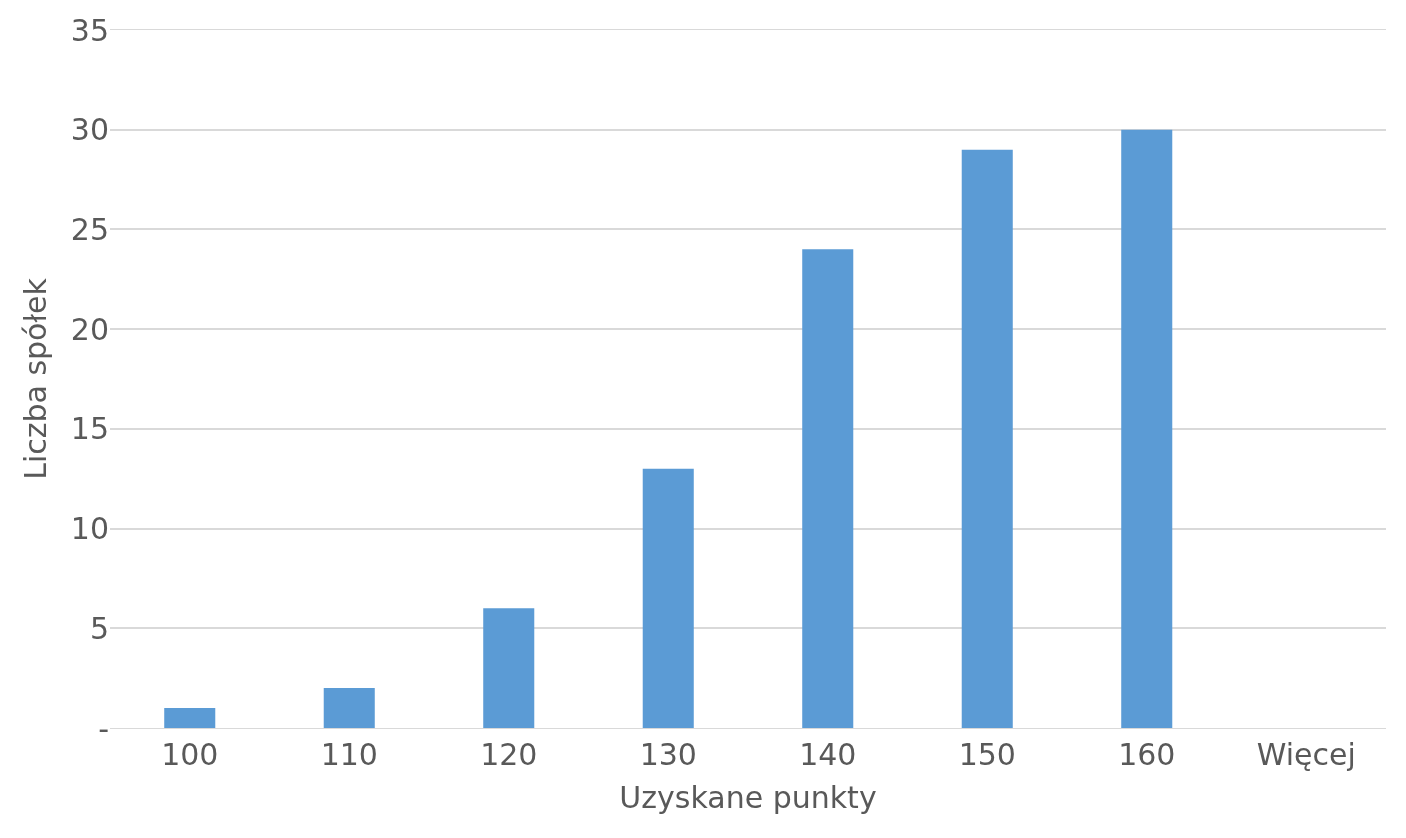 This screenshot has height=838, width=1406. Describe the element at coordinates (89, 30) in the screenshot. I see `y-tick-label: 35` at that location.